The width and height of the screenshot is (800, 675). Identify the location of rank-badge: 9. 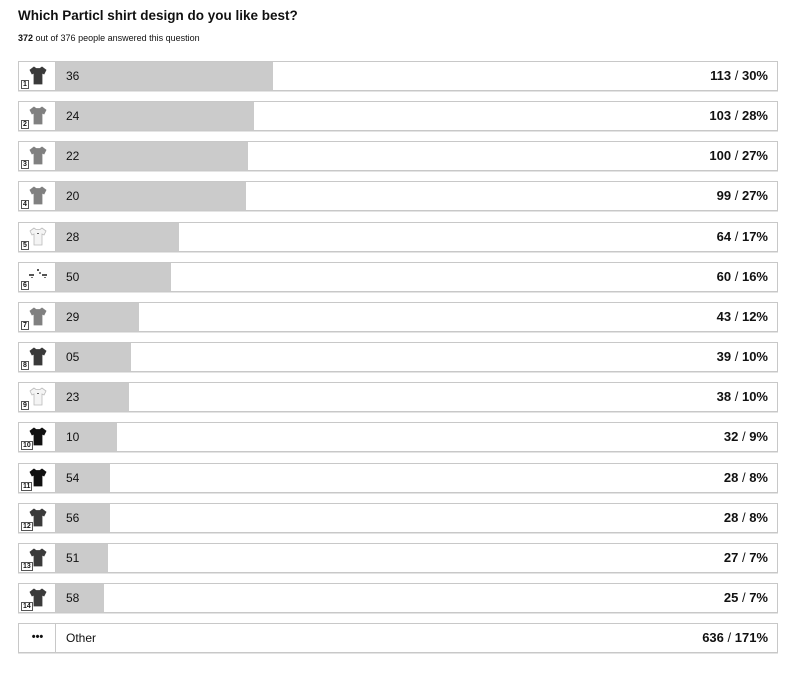
(25, 405).